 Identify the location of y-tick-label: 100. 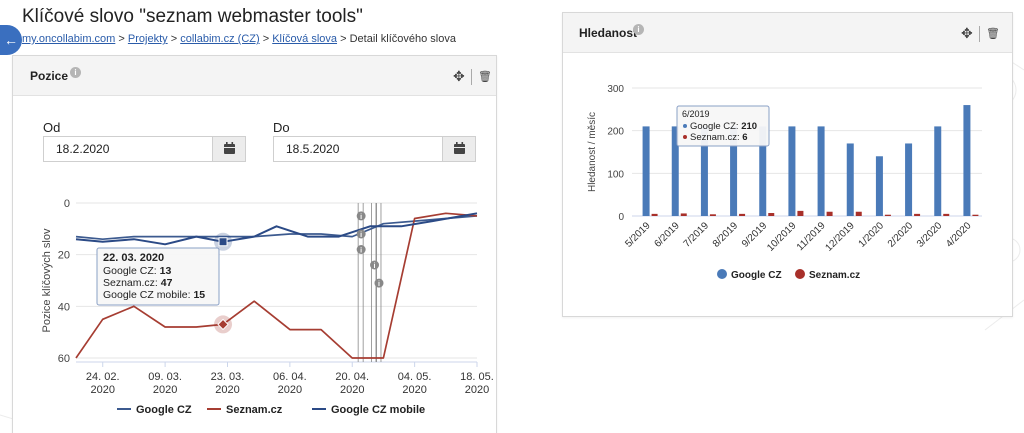
(615, 174).